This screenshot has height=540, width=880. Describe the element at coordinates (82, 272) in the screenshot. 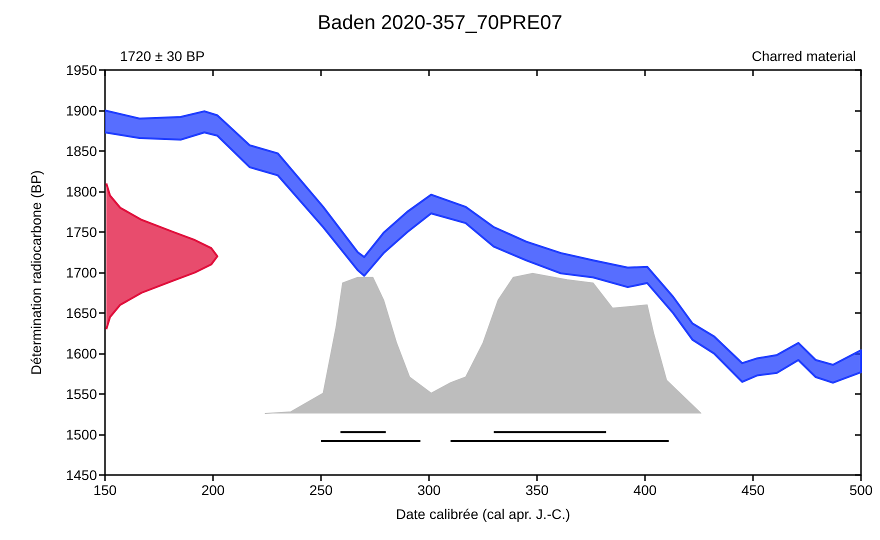

I see `y-tick-label: 1700` at that location.